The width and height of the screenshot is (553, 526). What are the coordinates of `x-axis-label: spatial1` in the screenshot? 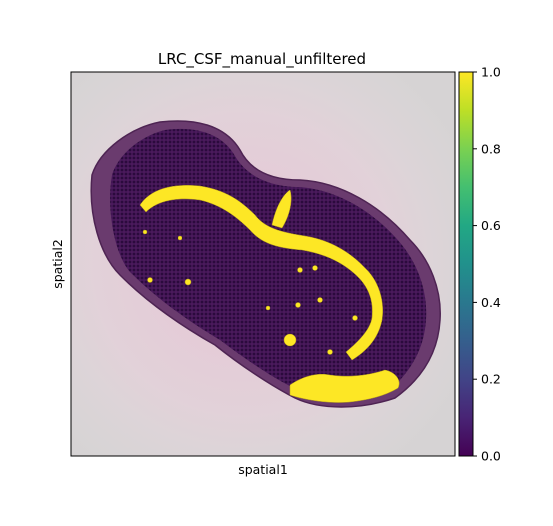 It's located at (263, 469).